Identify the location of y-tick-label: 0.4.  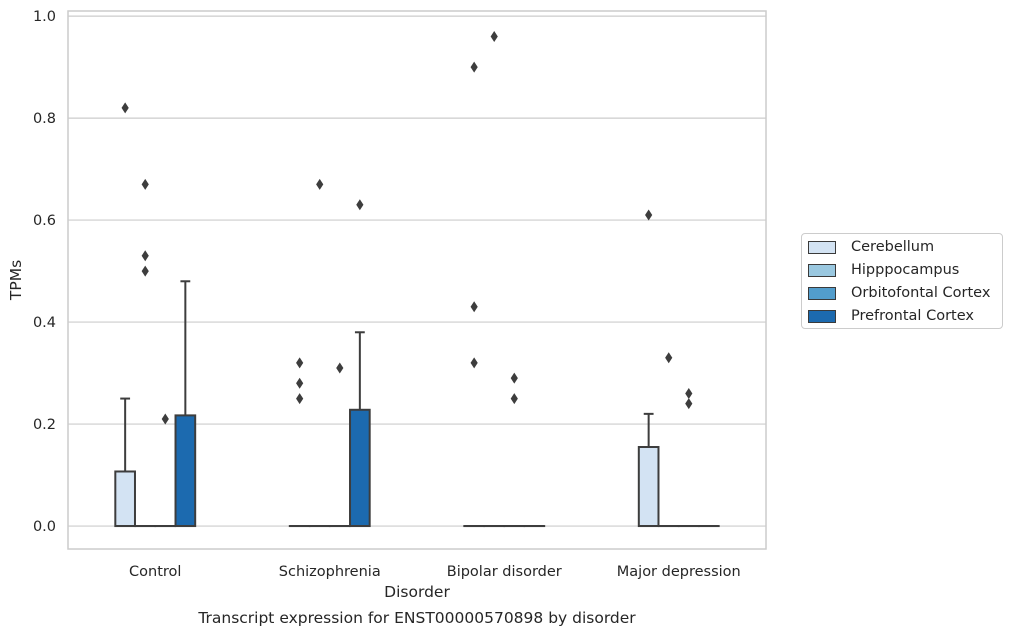
(44, 323).